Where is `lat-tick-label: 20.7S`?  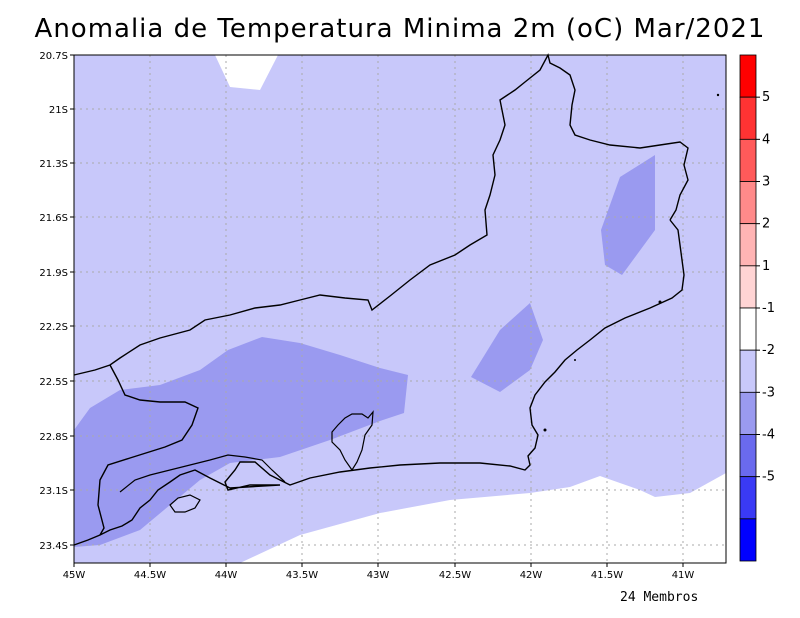 lat-tick-label: 20.7S is located at coordinates (53, 56).